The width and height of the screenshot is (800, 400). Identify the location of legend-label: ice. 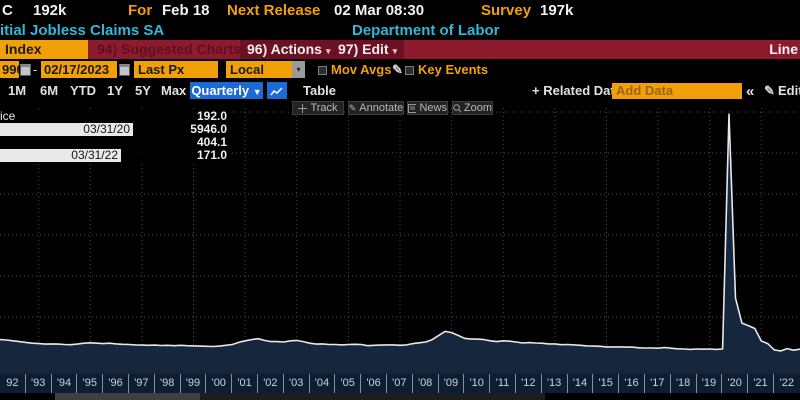
(8, 116).